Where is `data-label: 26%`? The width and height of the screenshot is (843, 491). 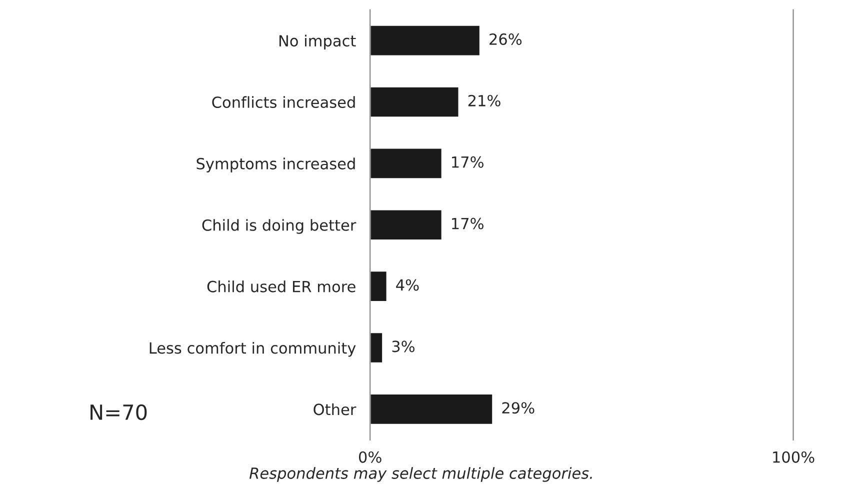
data-label: 26% is located at coordinates (506, 39).